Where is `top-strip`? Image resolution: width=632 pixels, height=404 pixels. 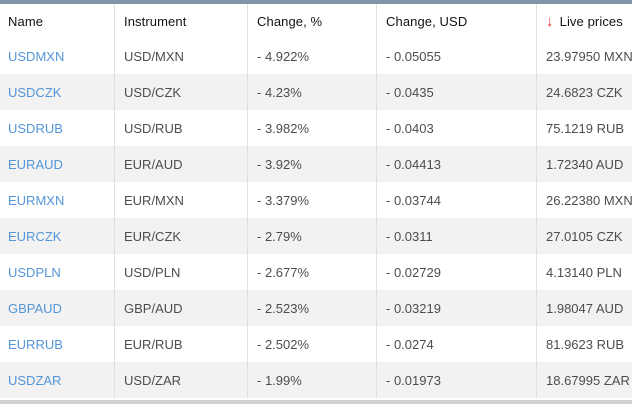 top-strip is located at coordinates (316, 2).